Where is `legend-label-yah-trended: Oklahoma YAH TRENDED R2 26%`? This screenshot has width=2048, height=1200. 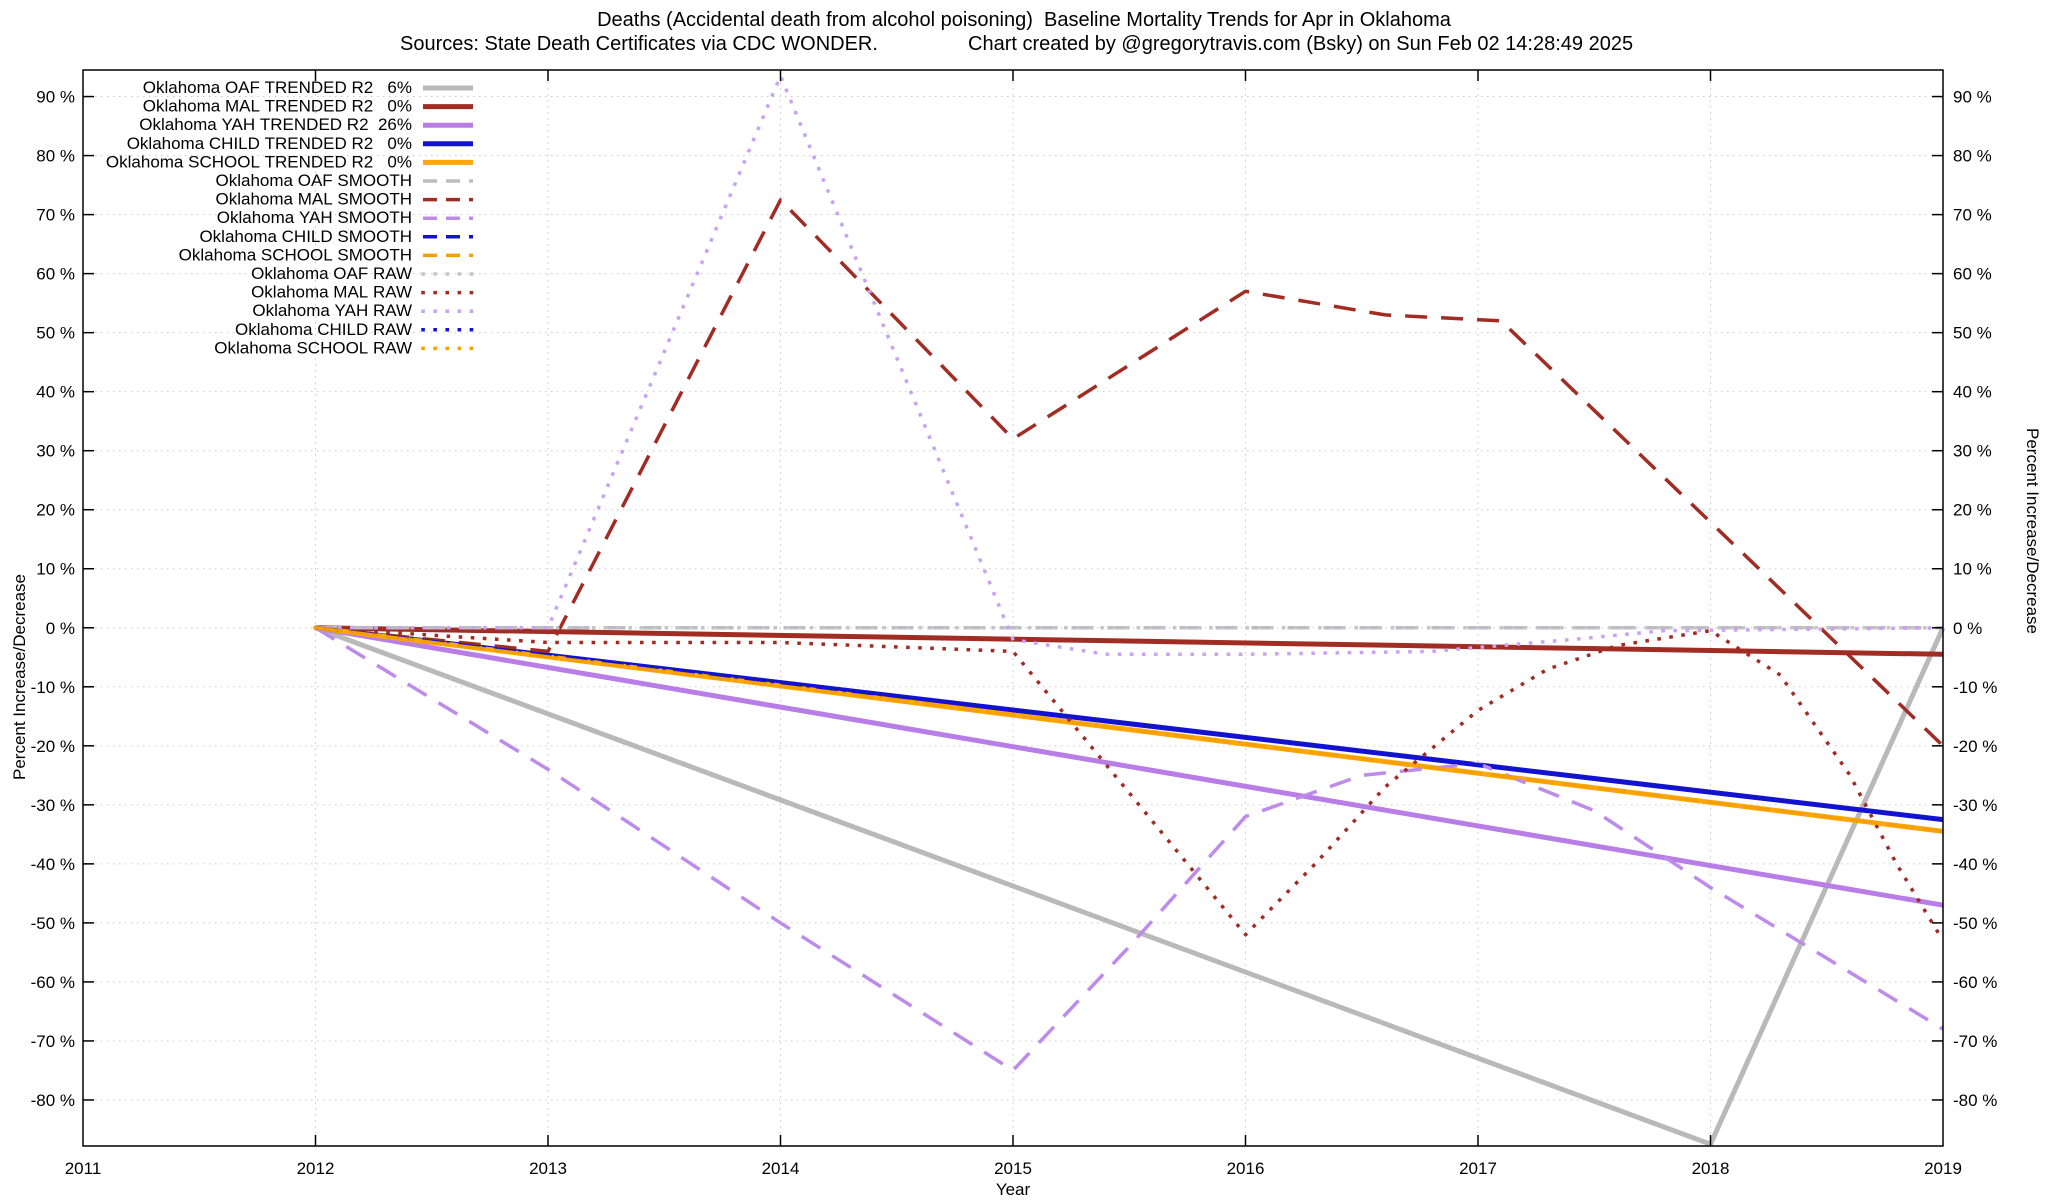
legend-label-yah-trended: Oklahoma YAH TRENDED R2 26% is located at coordinates (275, 124).